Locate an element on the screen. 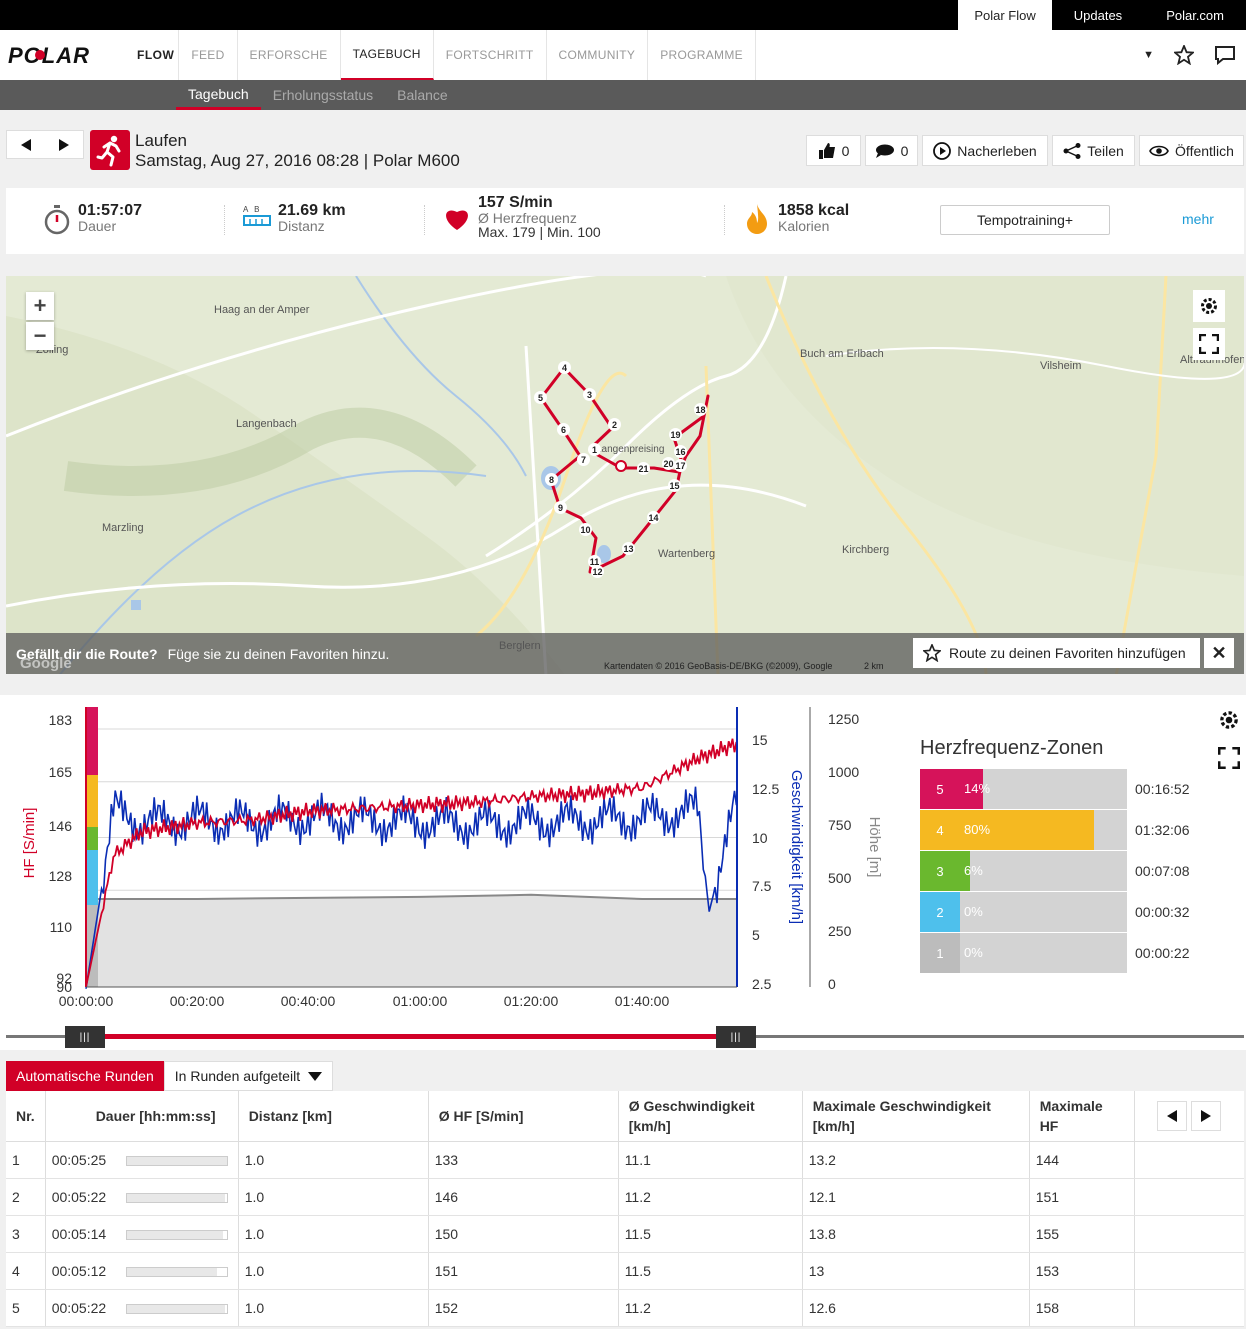 This screenshot has height=1329, width=1246. lap-avg-speed-cell: 11.5 is located at coordinates (710, 1234).